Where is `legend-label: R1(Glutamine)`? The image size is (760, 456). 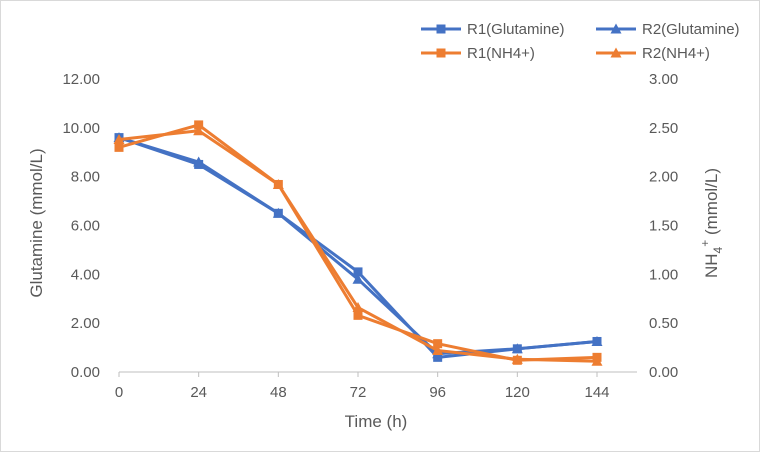
legend-label: R1(Glutamine) is located at coordinates (516, 29).